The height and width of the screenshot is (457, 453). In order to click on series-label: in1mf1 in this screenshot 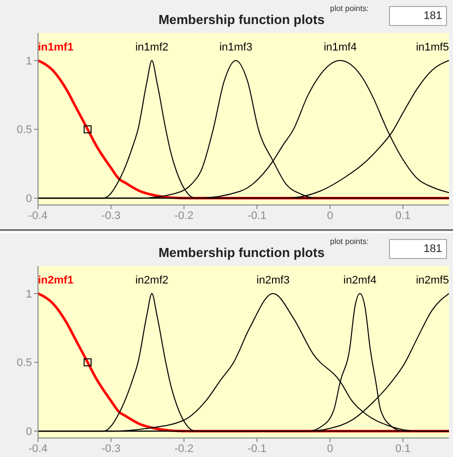, I will do `click(56, 48)`.